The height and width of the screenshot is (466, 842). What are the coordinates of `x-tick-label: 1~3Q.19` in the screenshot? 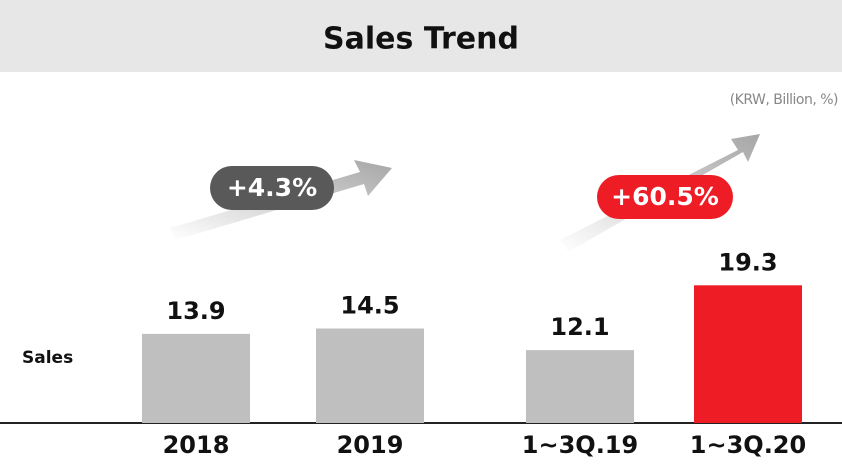 It's located at (580, 445).